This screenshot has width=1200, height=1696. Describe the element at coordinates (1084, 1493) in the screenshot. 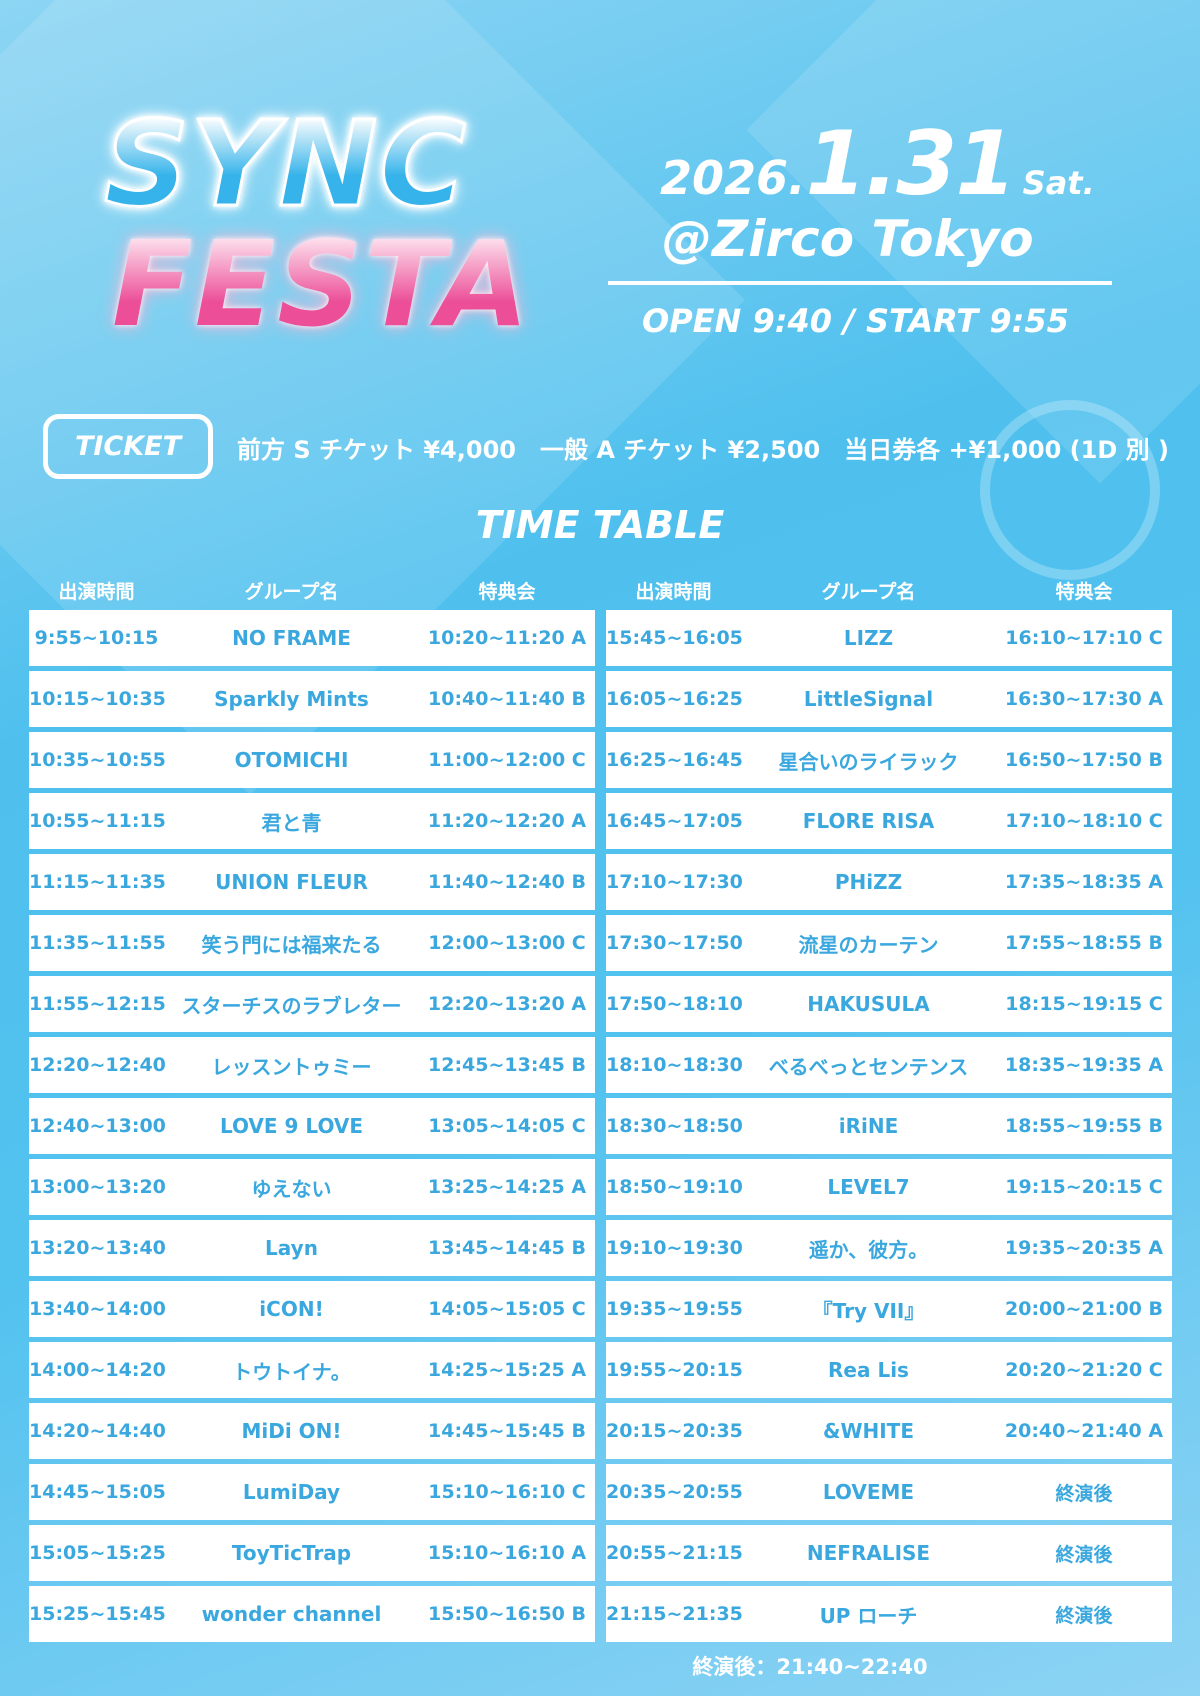

I see `benefit-cell: 終演後` at that location.